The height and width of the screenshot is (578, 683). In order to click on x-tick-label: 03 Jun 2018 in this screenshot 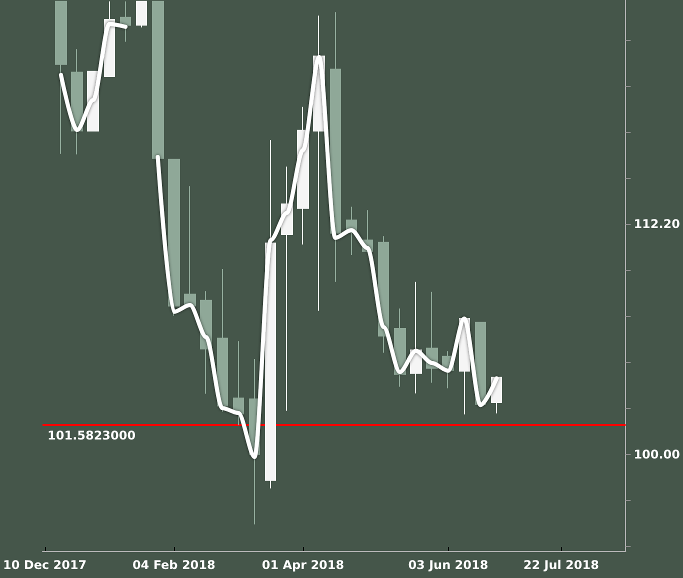, I will do `click(448, 565)`.